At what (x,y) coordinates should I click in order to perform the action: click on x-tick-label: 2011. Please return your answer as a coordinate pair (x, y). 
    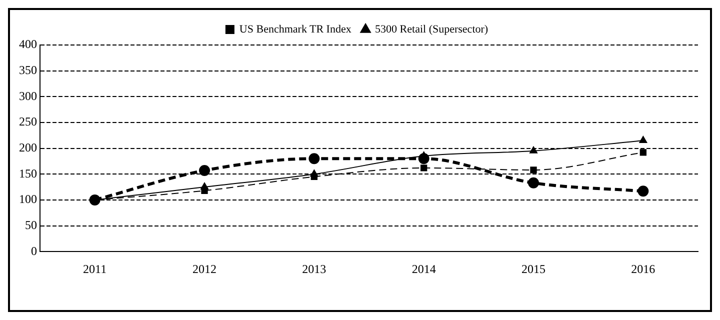
    Looking at the image, I should click on (95, 269).